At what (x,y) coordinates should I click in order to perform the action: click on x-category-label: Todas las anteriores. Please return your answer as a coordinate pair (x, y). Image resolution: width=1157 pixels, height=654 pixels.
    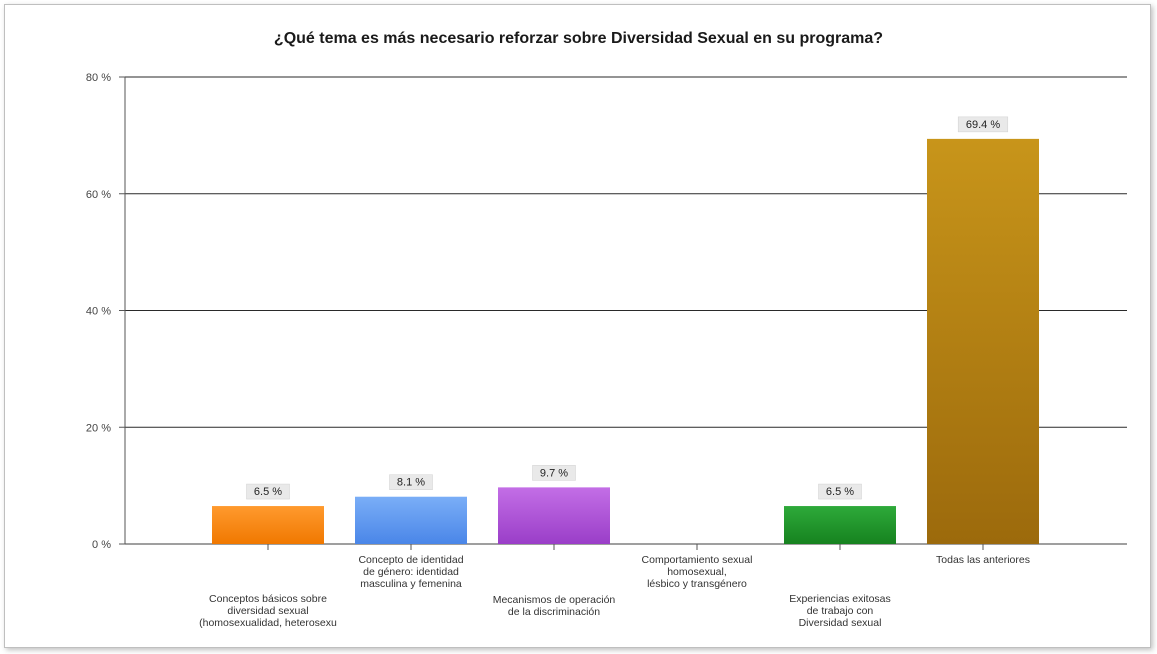
    Looking at the image, I should click on (983, 560).